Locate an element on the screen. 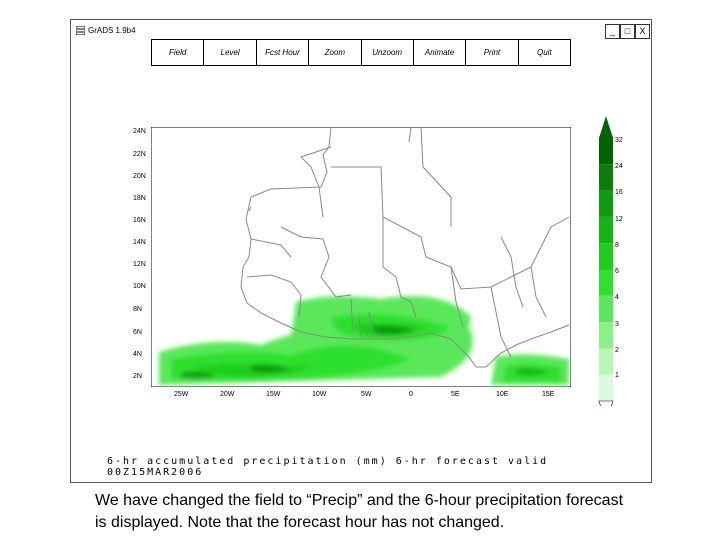 The width and height of the screenshot is (720, 540). title-bar: GrADS 1.9b4 _ □ X is located at coordinates (361, 31).